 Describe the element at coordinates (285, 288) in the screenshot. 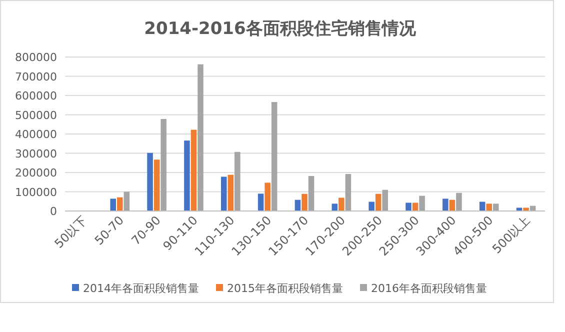

I see `legend-label: 2015年各面积段销售量` at that location.